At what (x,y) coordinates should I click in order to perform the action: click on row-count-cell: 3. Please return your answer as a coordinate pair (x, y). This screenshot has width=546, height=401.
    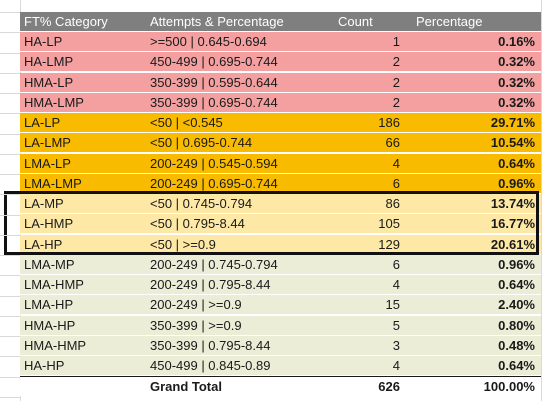
    Looking at the image, I should click on (369, 346).